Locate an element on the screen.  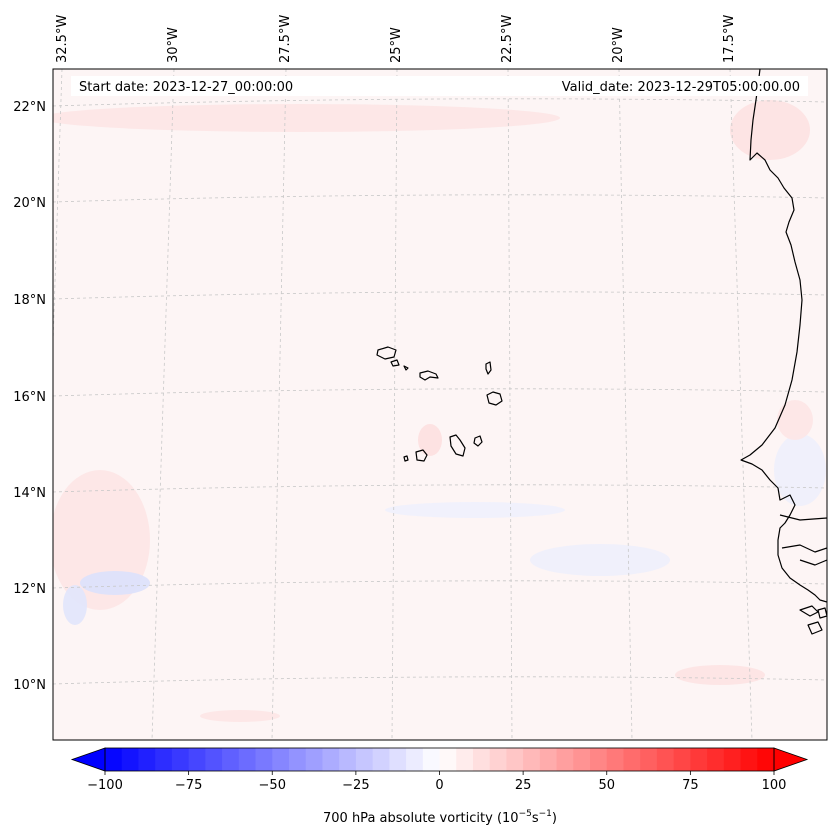
colorbar-tick-label: 75 is located at coordinates (690, 785).